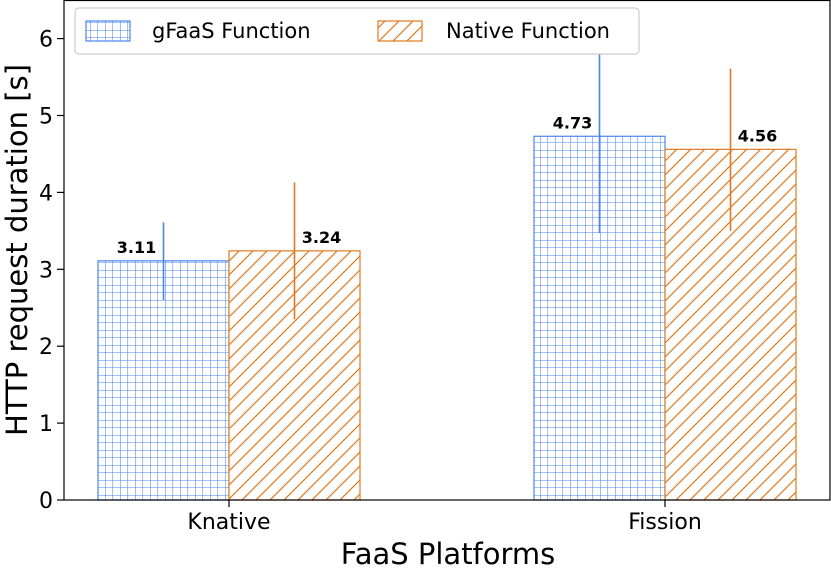 This screenshot has height=573, width=831. Describe the element at coordinates (444, 517) in the screenshot. I see `x-axis-ticks: Knative Fission` at that location.